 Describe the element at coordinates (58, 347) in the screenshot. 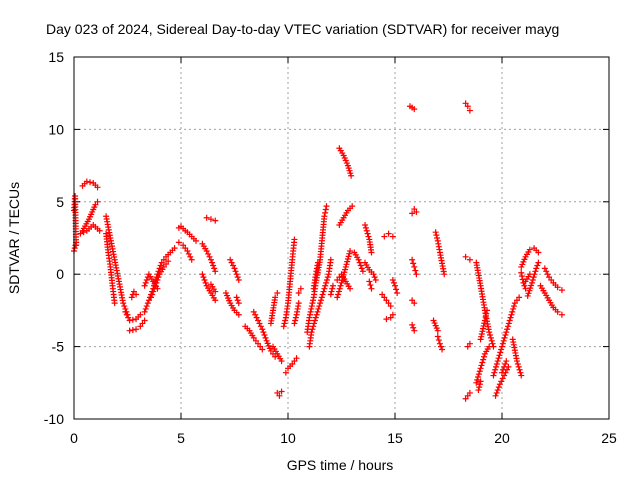

I see `y-tick-label: -5` at that location.